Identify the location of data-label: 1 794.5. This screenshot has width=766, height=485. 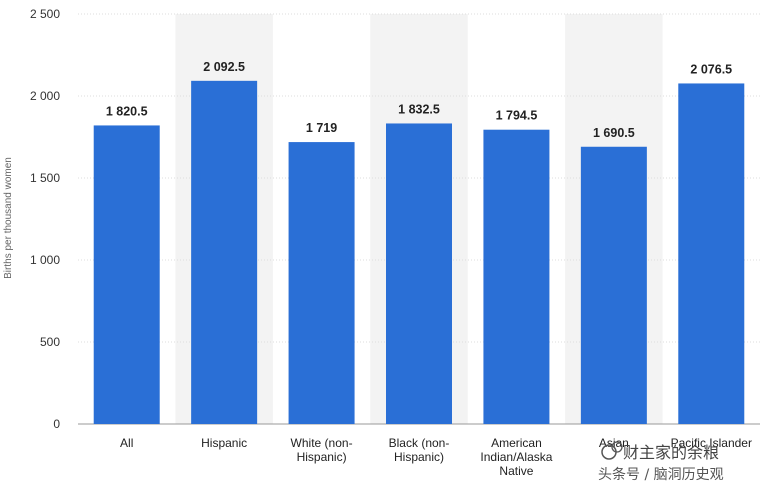
(517, 116).